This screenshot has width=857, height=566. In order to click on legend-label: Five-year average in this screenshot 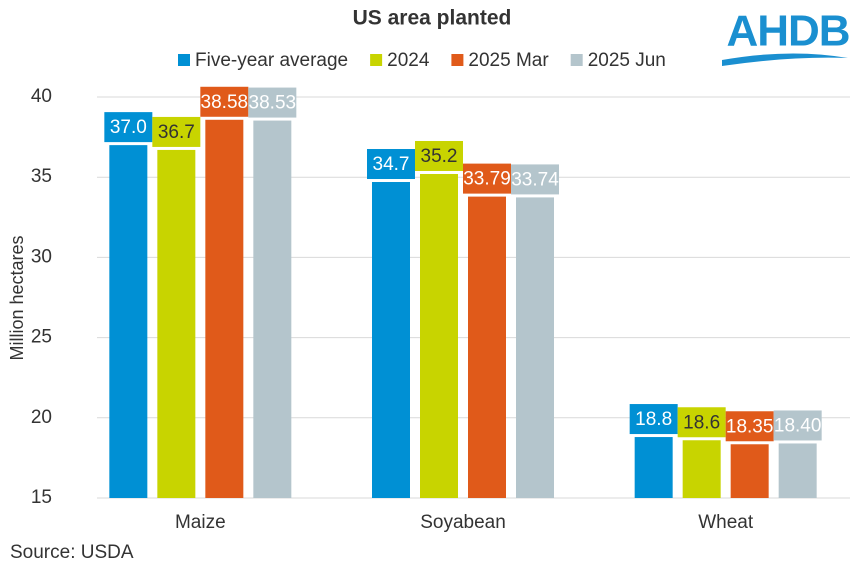, I will do `click(271, 60)`.